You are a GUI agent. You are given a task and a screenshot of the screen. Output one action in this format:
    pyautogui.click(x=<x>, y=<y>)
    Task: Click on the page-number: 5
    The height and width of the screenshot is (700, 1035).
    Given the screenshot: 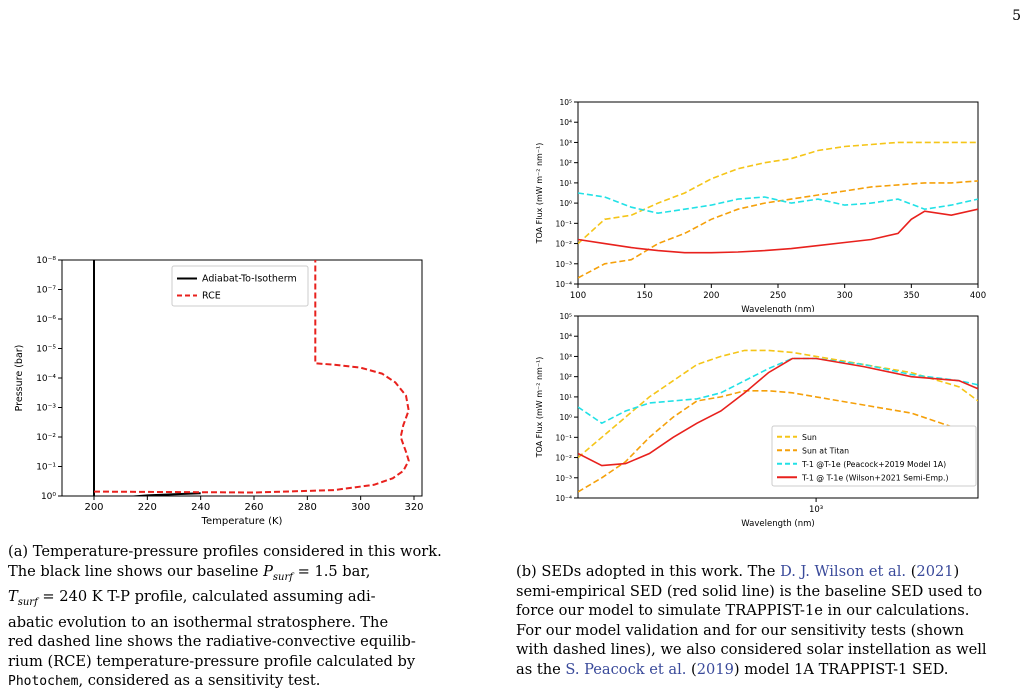 What is the action you would take?
    pyautogui.click(x=1016, y=16)
    